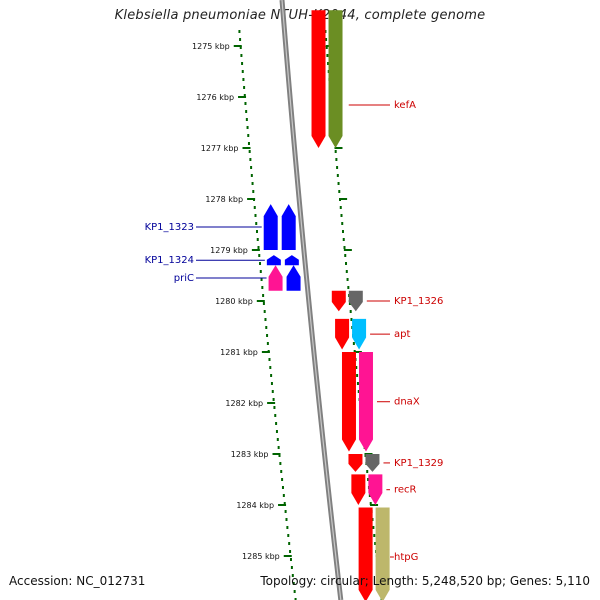  I want to click on axis-tick-label: 1283 kbp, so click(250, 454).